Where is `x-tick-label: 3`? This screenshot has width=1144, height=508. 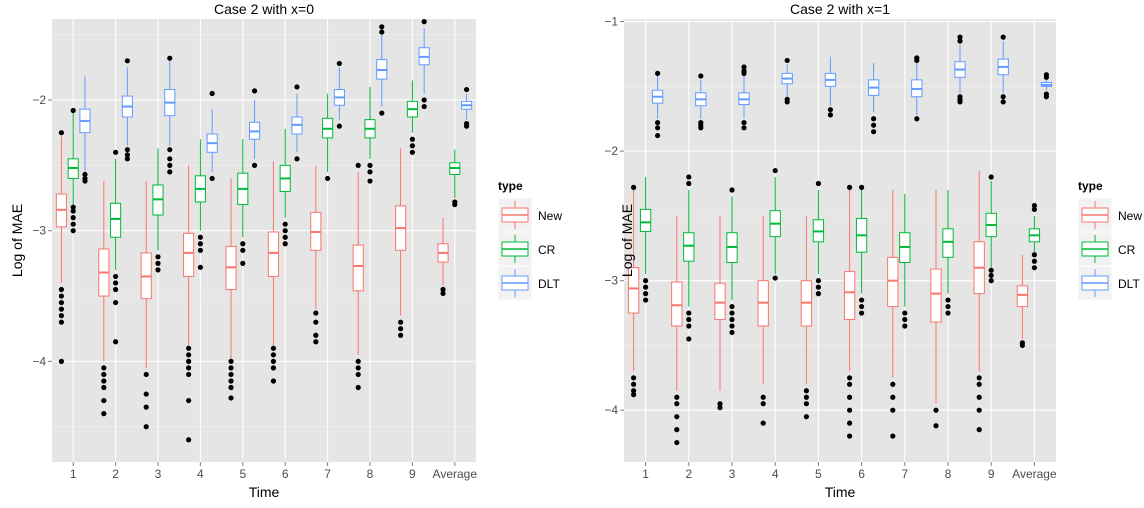
x-tick-label: 3 is located at coordinates (732, 474).